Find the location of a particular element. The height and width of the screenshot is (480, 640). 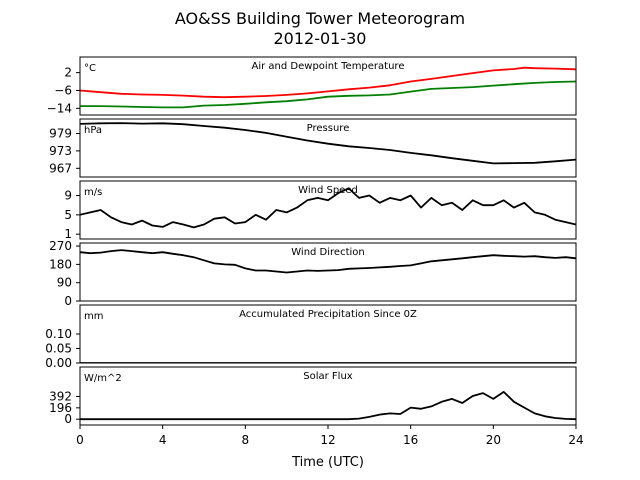

x-tick-label-6: 24 is located at coordinates (575, 440).